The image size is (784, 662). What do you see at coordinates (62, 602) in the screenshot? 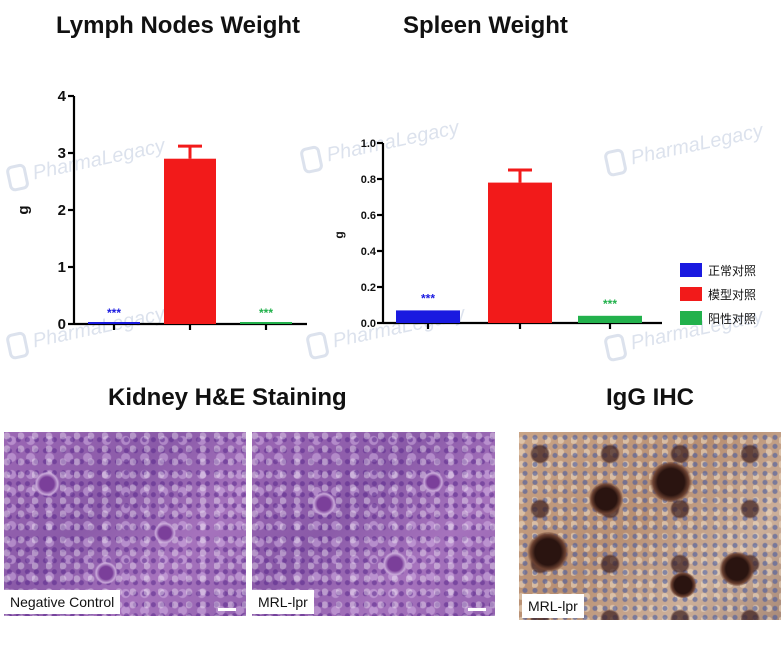
I see `negative-control-caption: Negative Control` at bounding box center [62, 602].